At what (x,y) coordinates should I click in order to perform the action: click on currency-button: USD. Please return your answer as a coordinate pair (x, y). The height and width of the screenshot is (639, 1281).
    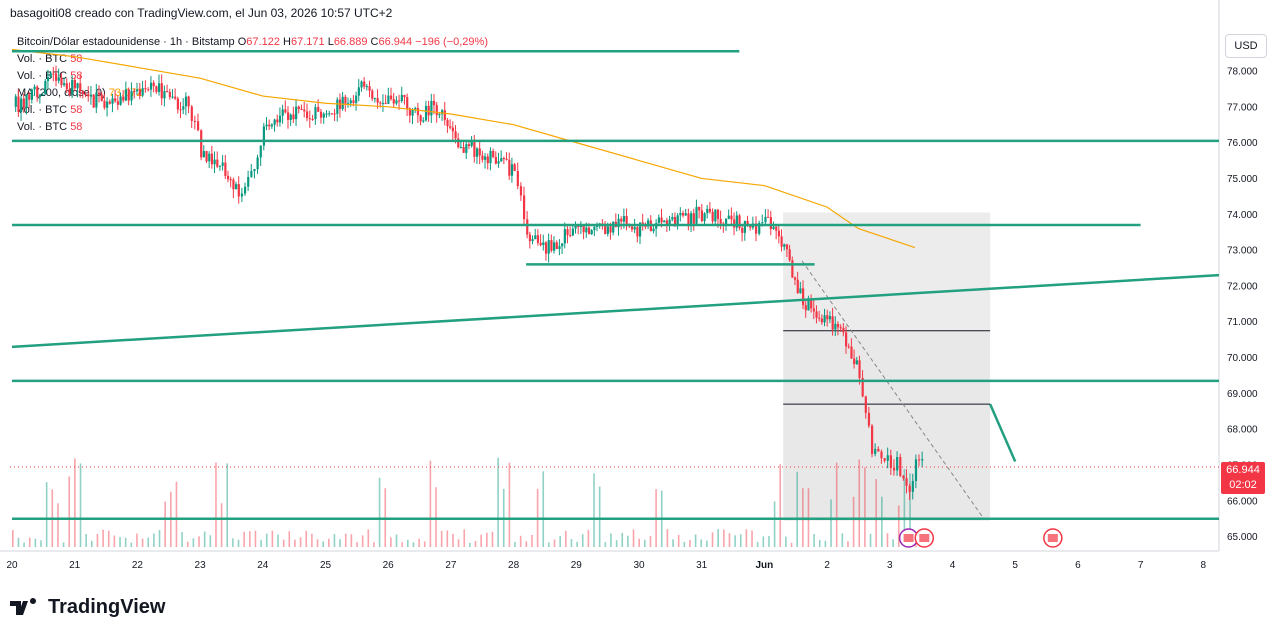
    Looking at the image, I should click on (1246, 46).